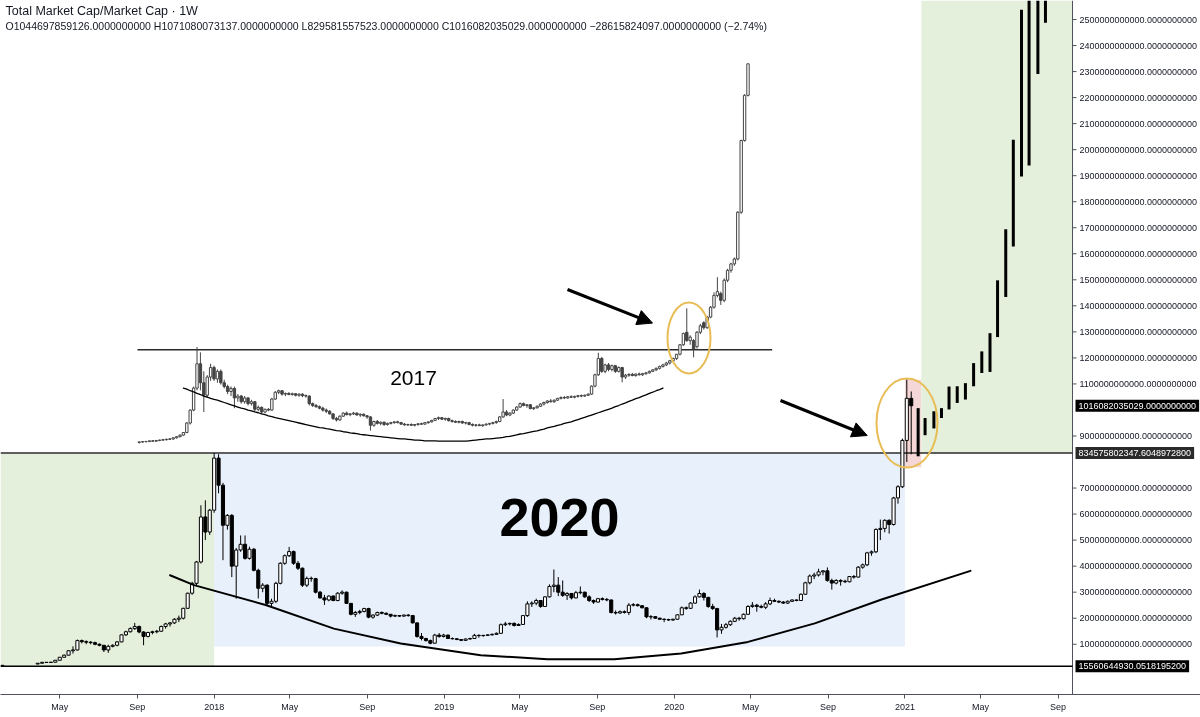  Describe the element at coordinates (1138, 357) in the screenshot. I see `y-tick-label: 1200000000000.0000000000` at that location.